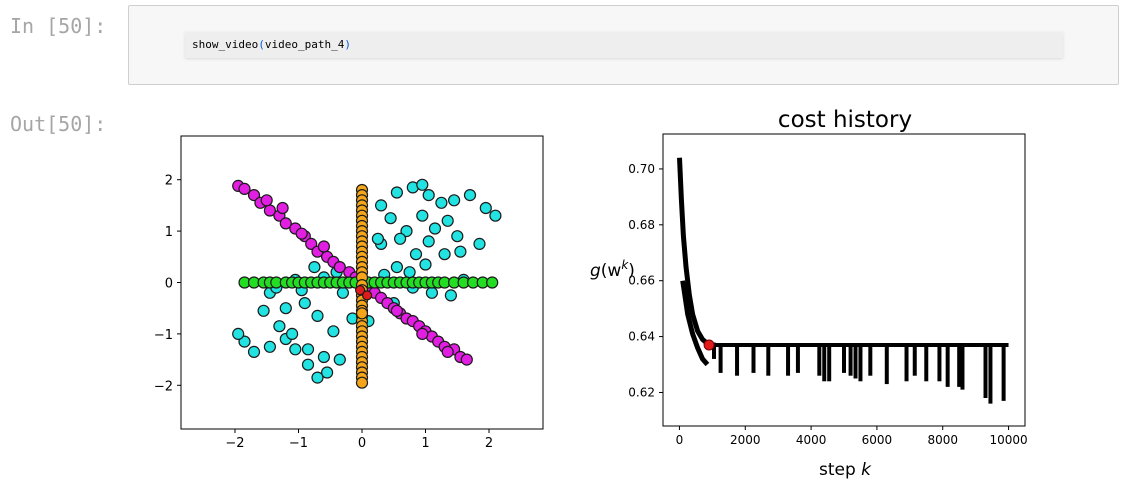  Describe the element at coordinates (234, 443) in the screenshot. I see `x-tick-label: −2` at that location.